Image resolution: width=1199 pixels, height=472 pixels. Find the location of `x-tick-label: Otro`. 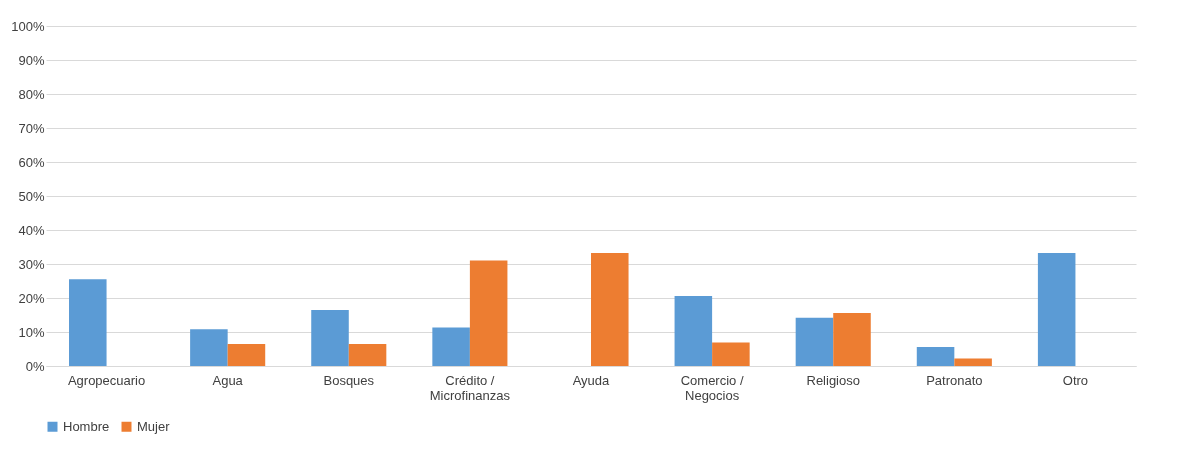

x-tick-label: Otro is located at coordinates (1075, 380).